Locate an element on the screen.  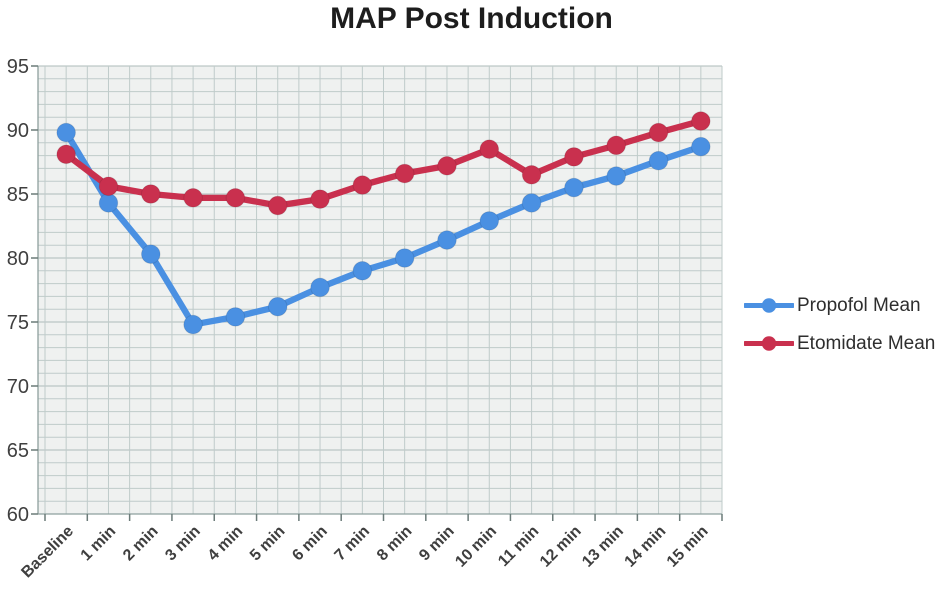
y-axis-label-65: 65 is located at coordinates (18, 451).